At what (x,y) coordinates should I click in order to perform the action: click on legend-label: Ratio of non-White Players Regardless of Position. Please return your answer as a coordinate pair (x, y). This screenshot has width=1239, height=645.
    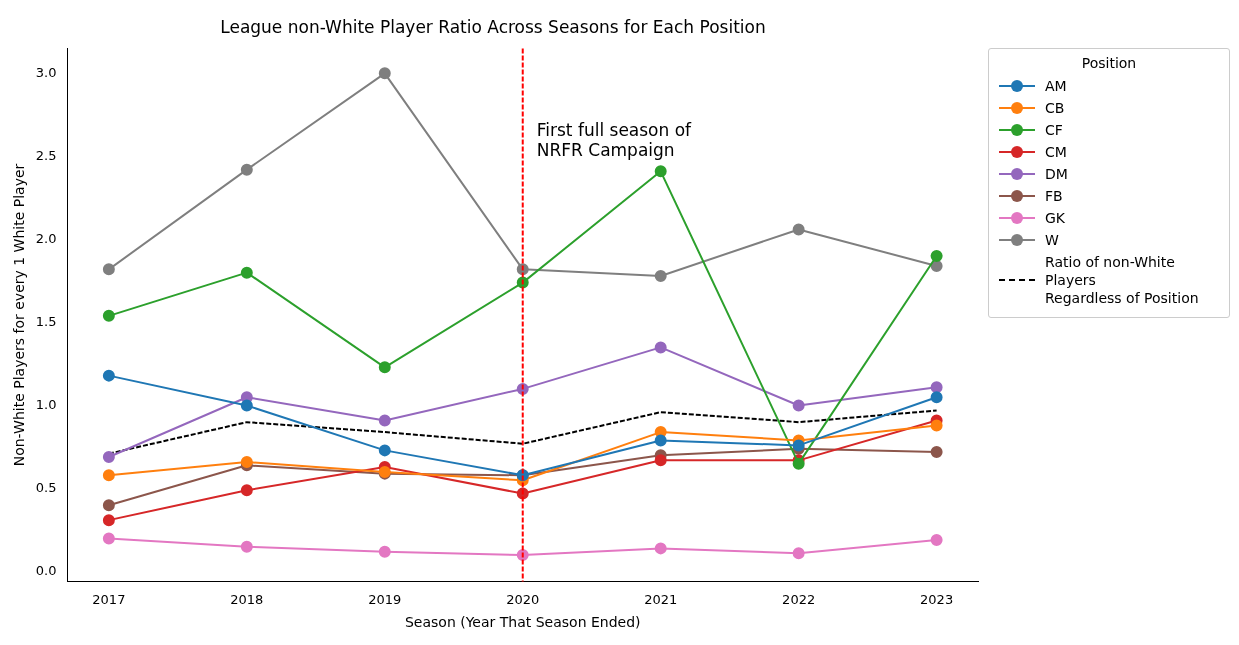
    Looking at the image, I should click on (1122, 280).